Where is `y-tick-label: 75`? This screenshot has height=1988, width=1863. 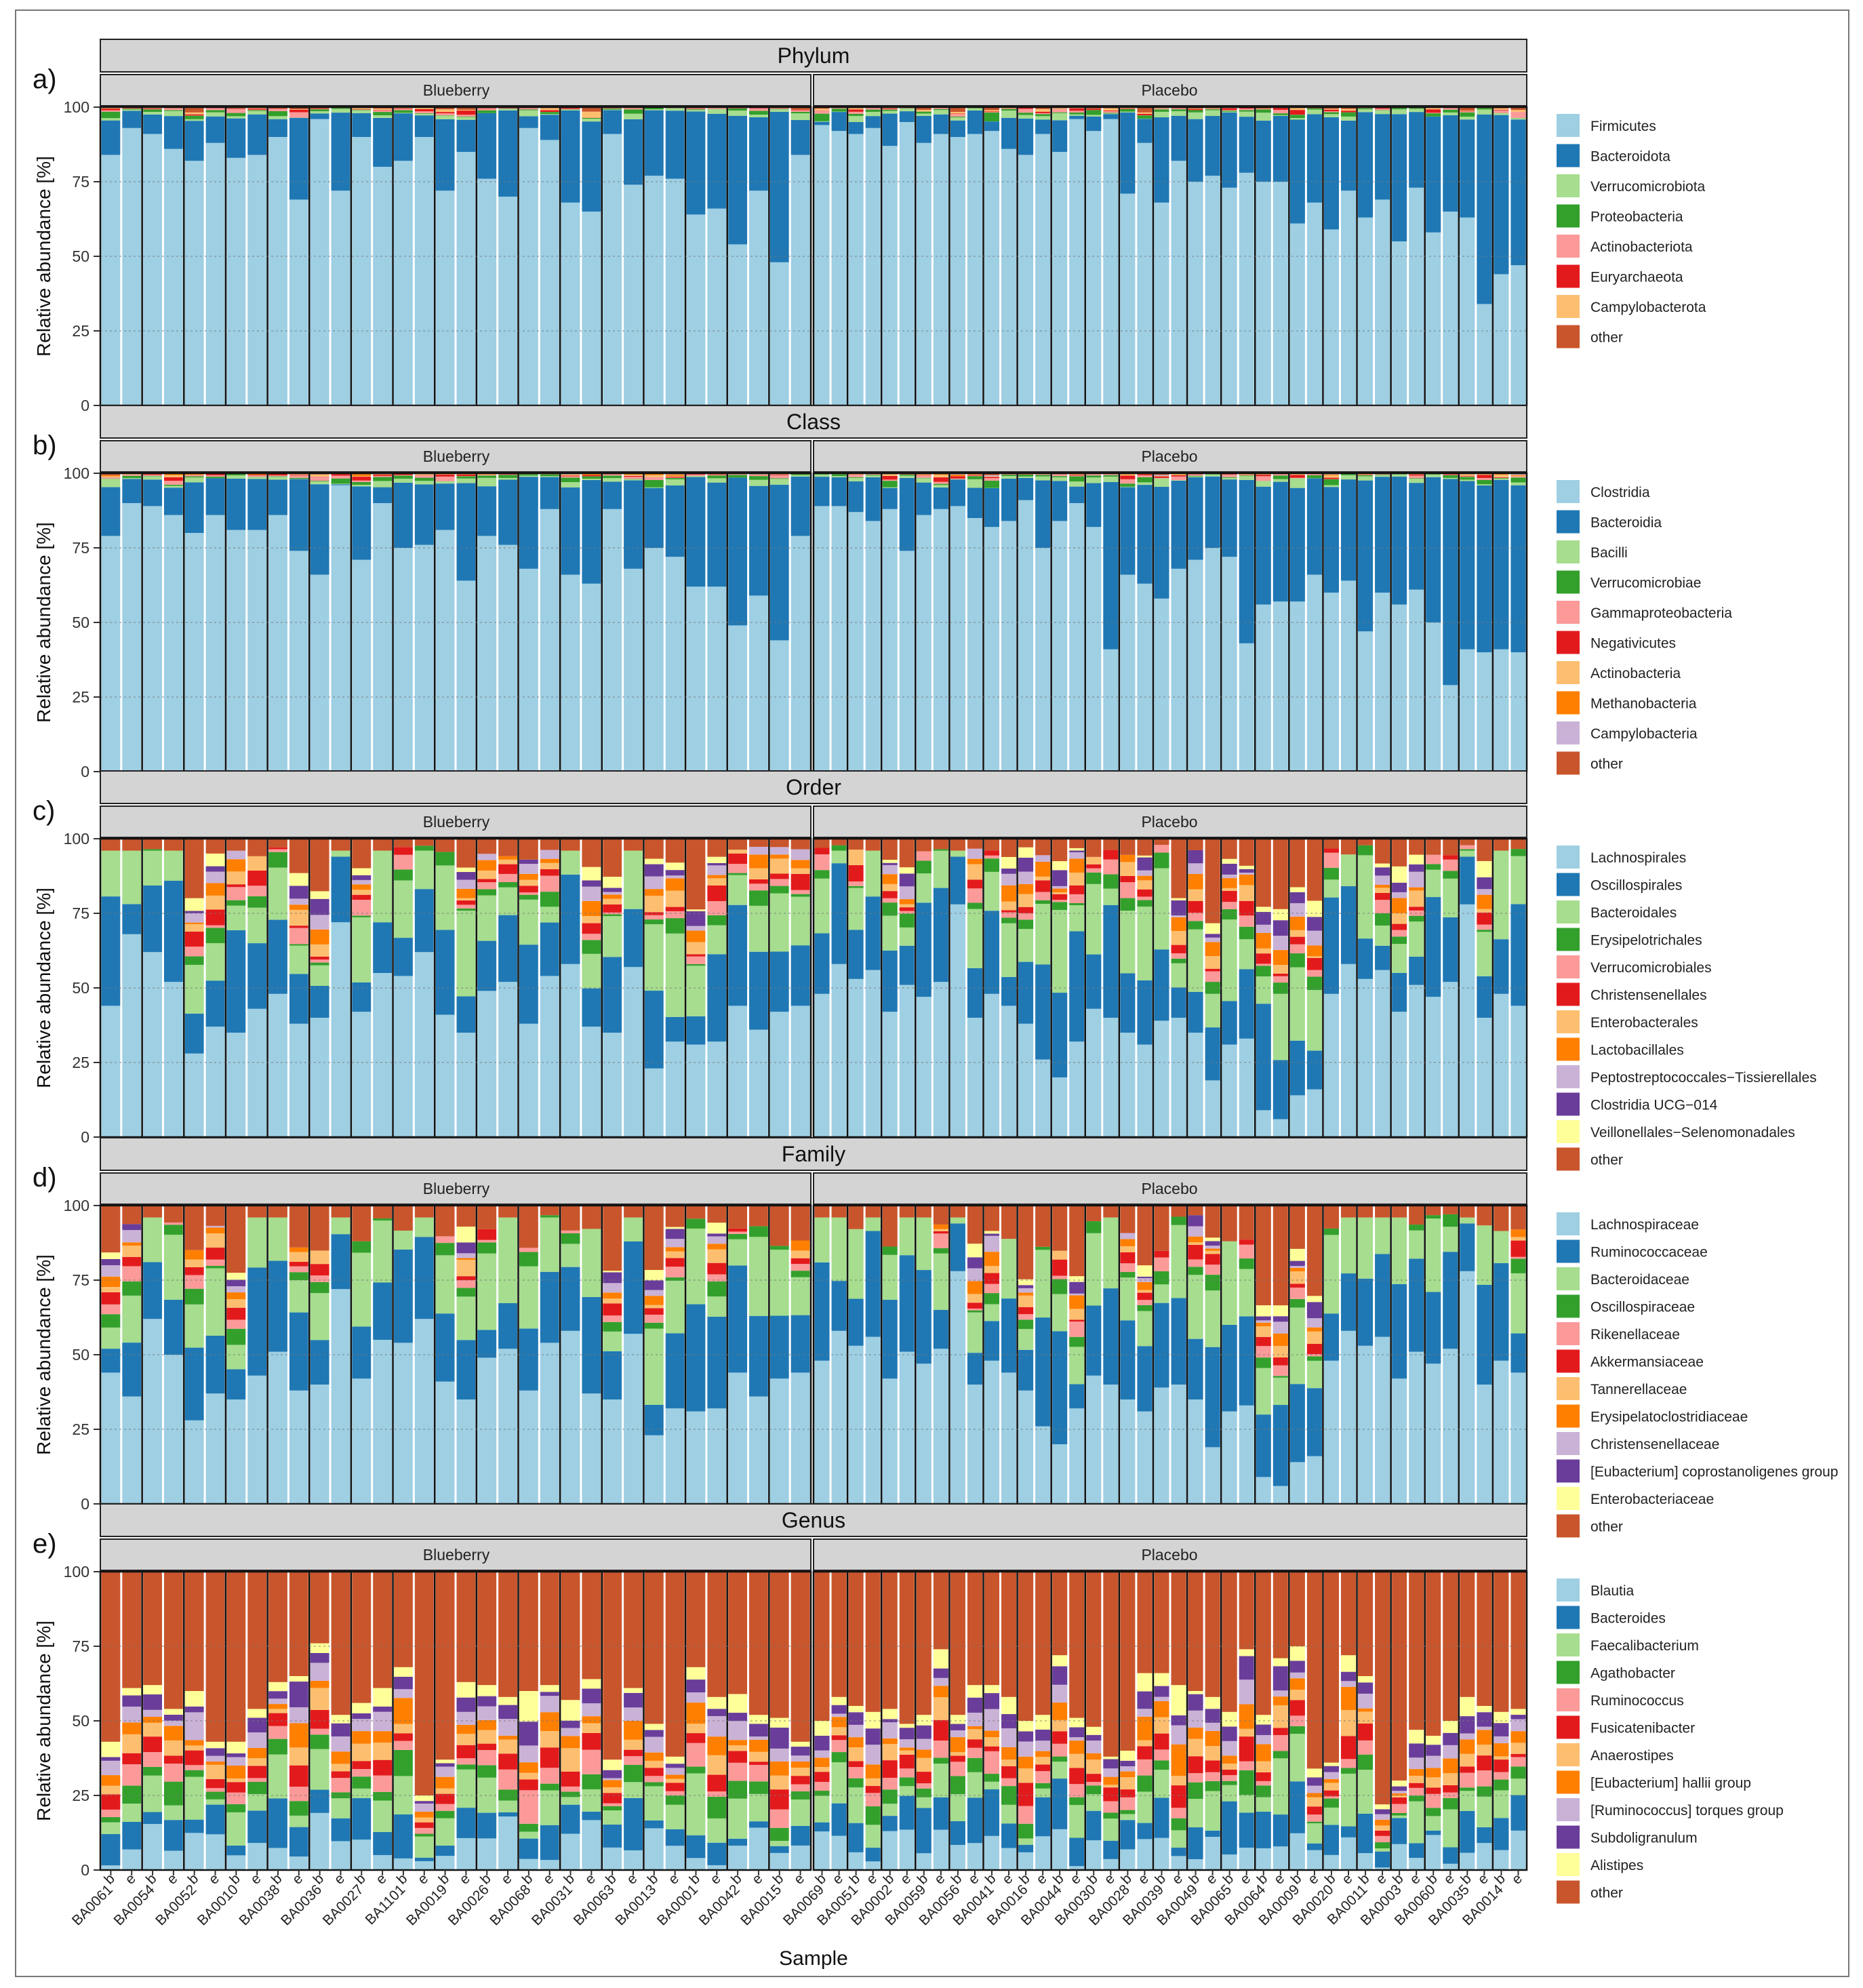
y-tick-label: 75 is located at coordinates (80, 548).